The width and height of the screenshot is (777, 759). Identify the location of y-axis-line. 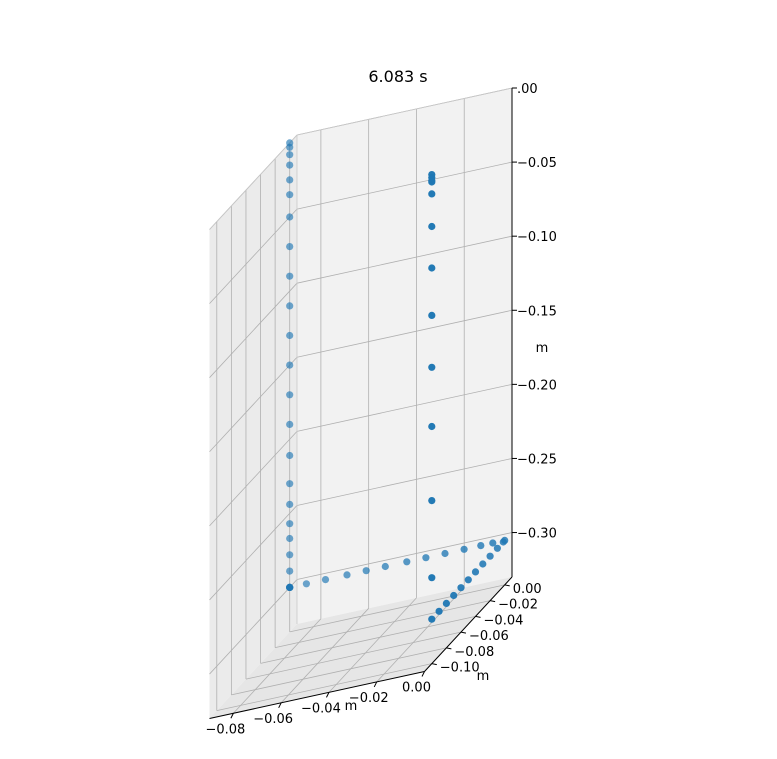
(468, 624).